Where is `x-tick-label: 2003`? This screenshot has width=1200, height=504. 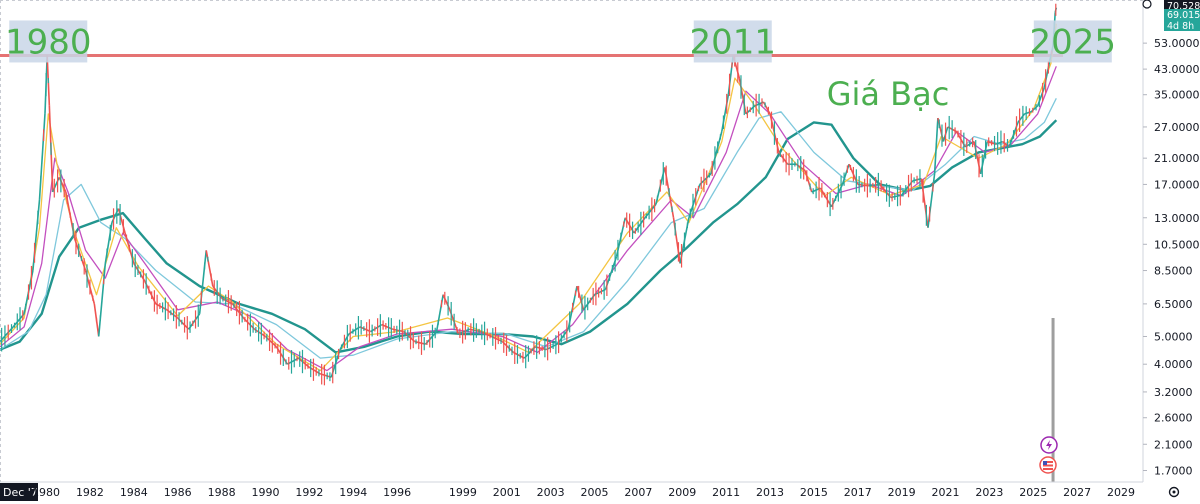 x-tick-label: 2003 is located at coordinates (551, 492).